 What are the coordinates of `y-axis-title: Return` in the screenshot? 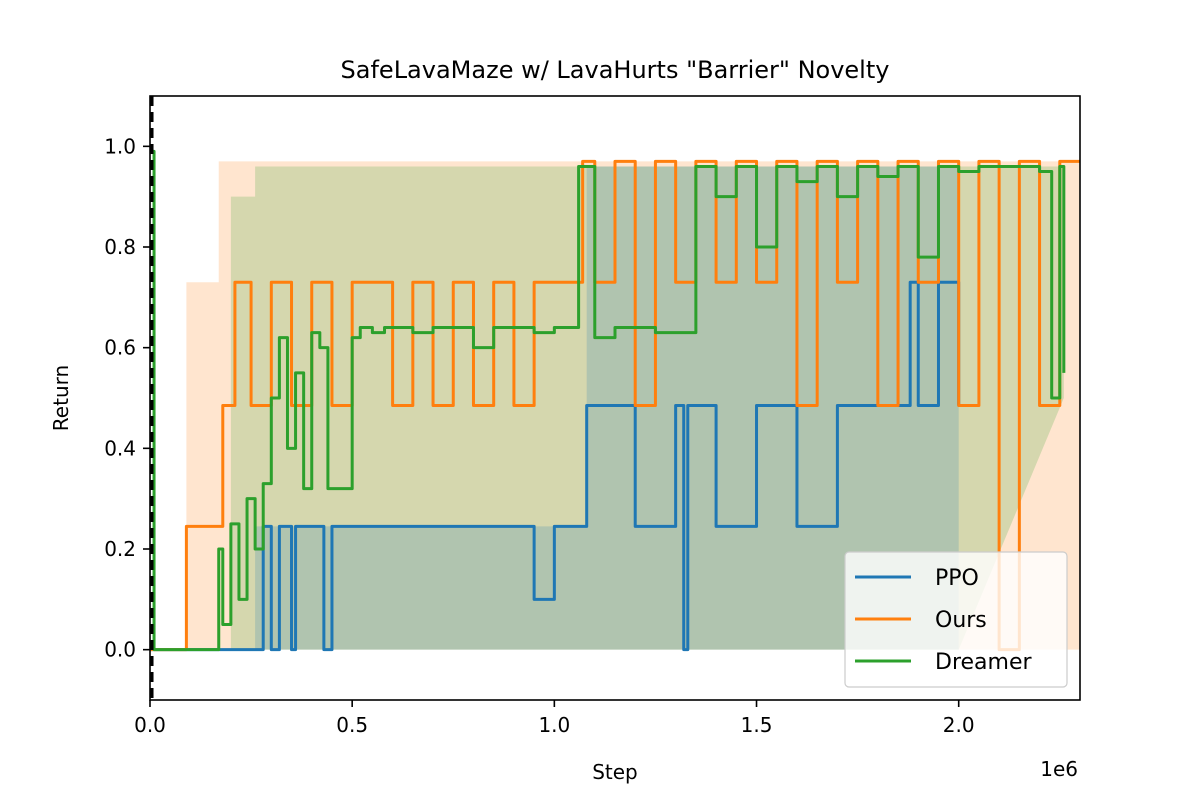 It's located at (61, 398).